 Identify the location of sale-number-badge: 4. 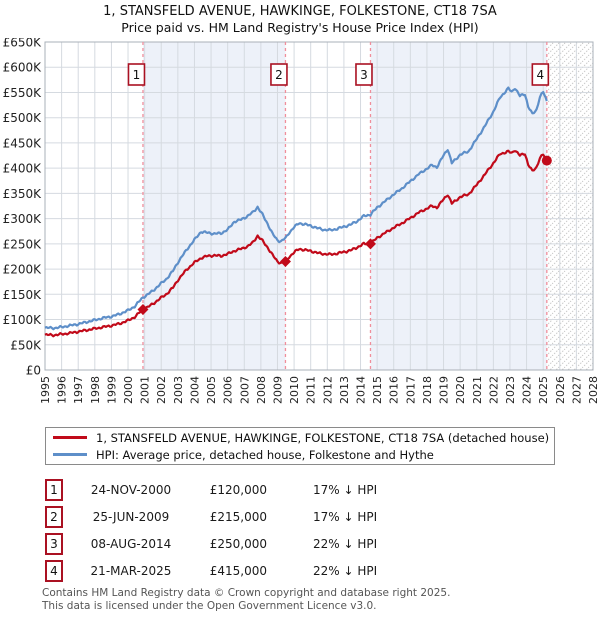
(54, 570).